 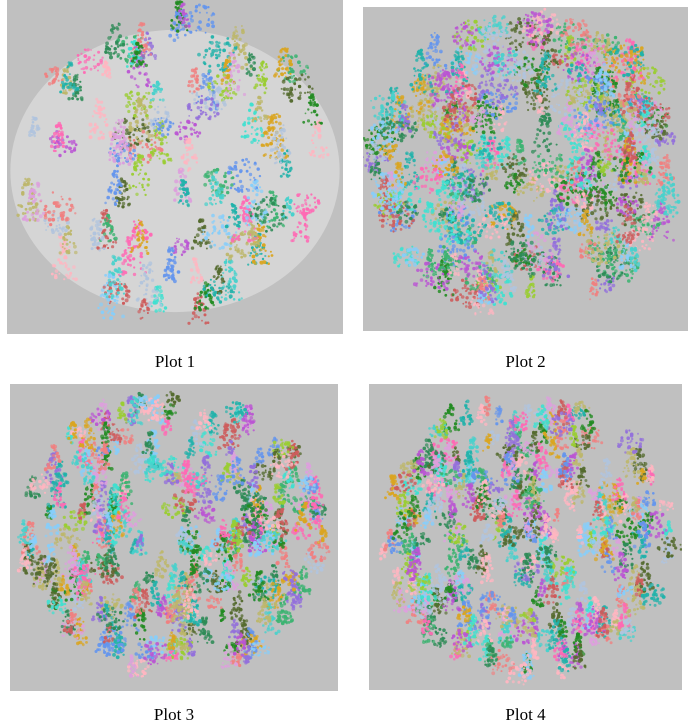 I want to click on plot-3-caption: Plot 3, so click(x=174, y=715).